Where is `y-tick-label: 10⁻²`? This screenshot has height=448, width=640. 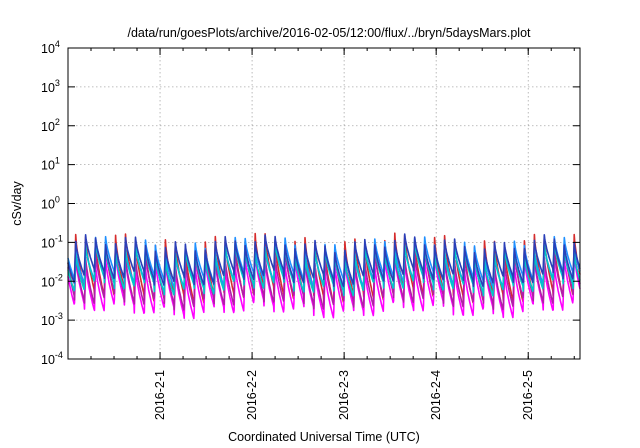 y-tick-label: 10⁻² is located at coordinates (52, 280).